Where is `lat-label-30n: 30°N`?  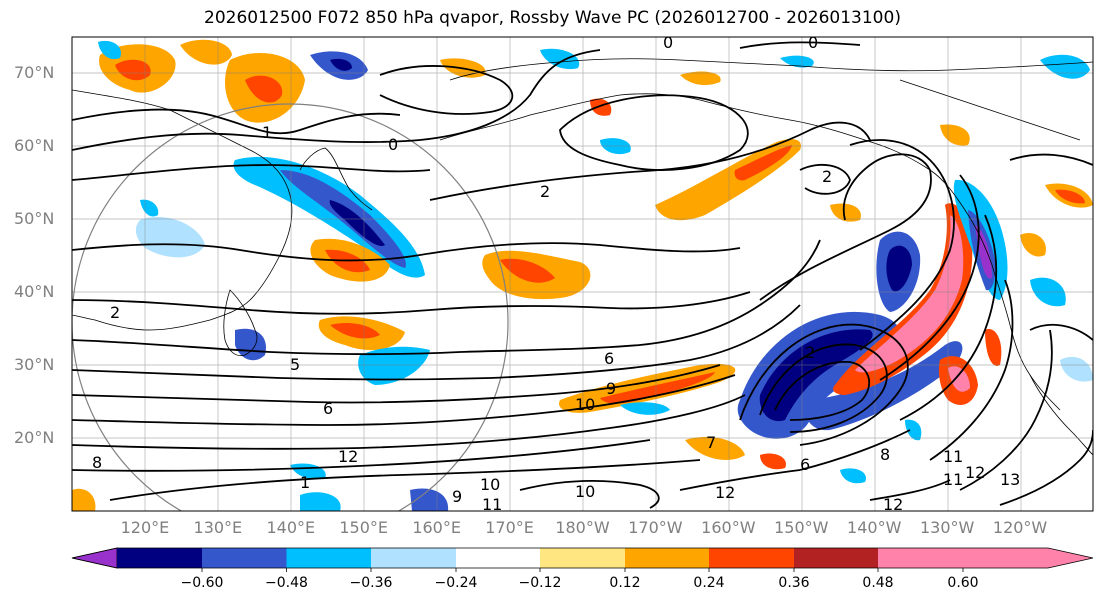 lat-label-30n: 30°N is located at coordinates (34, 365).